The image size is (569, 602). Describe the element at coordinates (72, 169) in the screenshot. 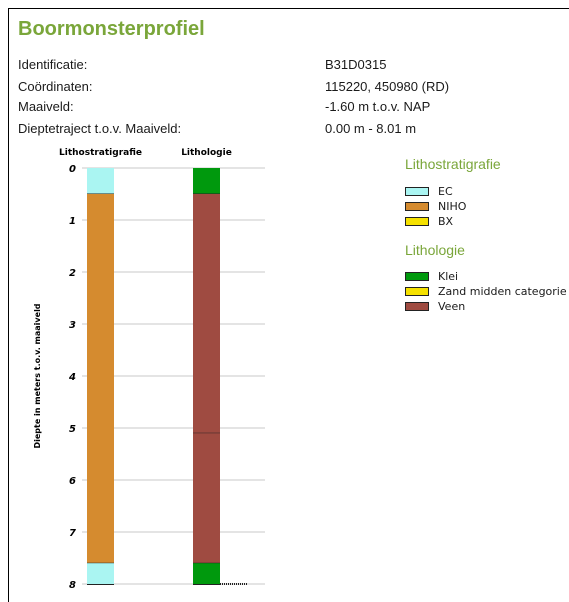

I see `y-tick-label: 0` at that location.